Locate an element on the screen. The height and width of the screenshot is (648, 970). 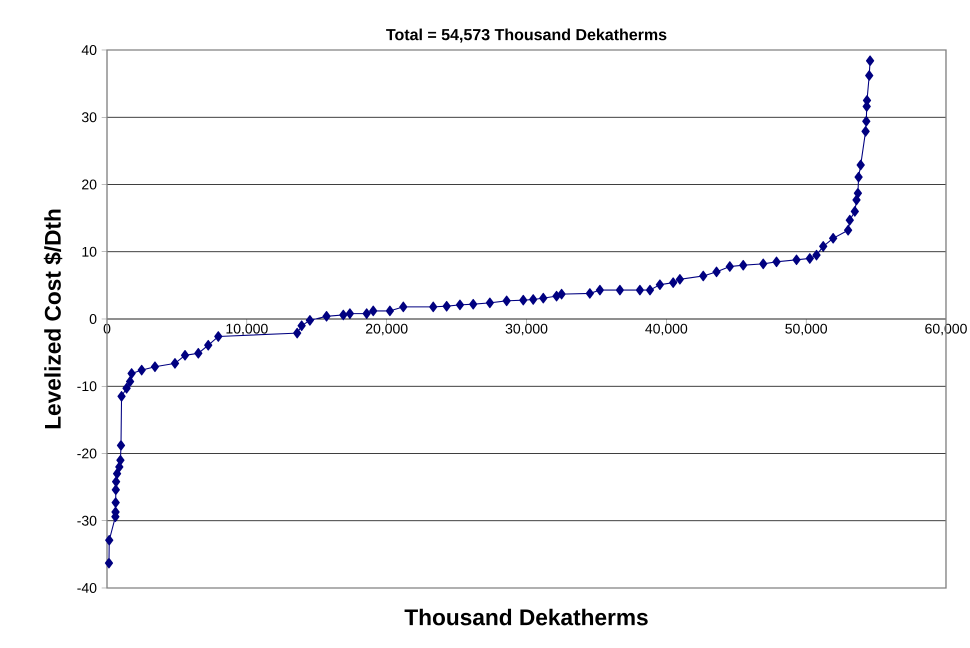
y-tick-label: -30 is located at coordinates (86, 521).